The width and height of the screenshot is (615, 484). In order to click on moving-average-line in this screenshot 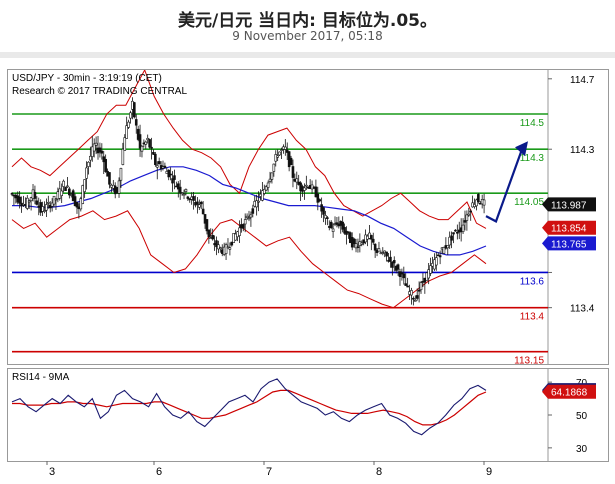, I will do `click(249, 211)`.